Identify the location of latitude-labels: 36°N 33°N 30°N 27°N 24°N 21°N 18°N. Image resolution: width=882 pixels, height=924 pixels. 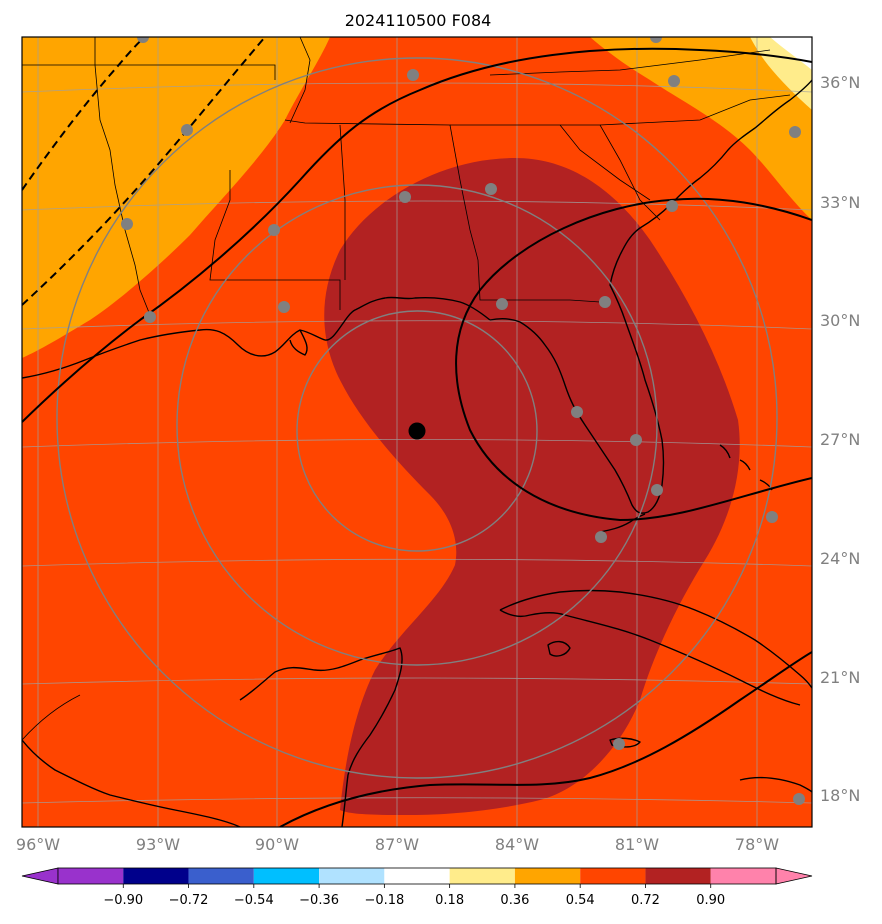
(840, 439).